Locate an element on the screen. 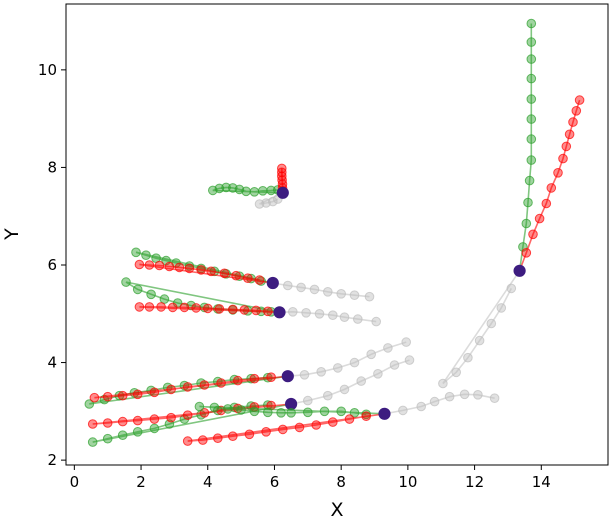 The height and width of the screenshot is (525, 611). y-tick-label: 2 is located at coordinates (52, 460).